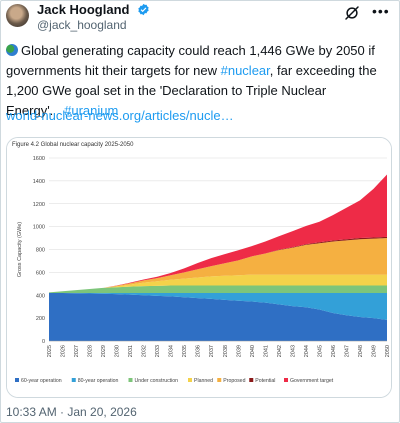 This screenshot has width=400, height=423. What do you see at coordinates (41, 381) in the screenshot?
I see `legend-label: 60-year operation` at bounding box center [41, 381].